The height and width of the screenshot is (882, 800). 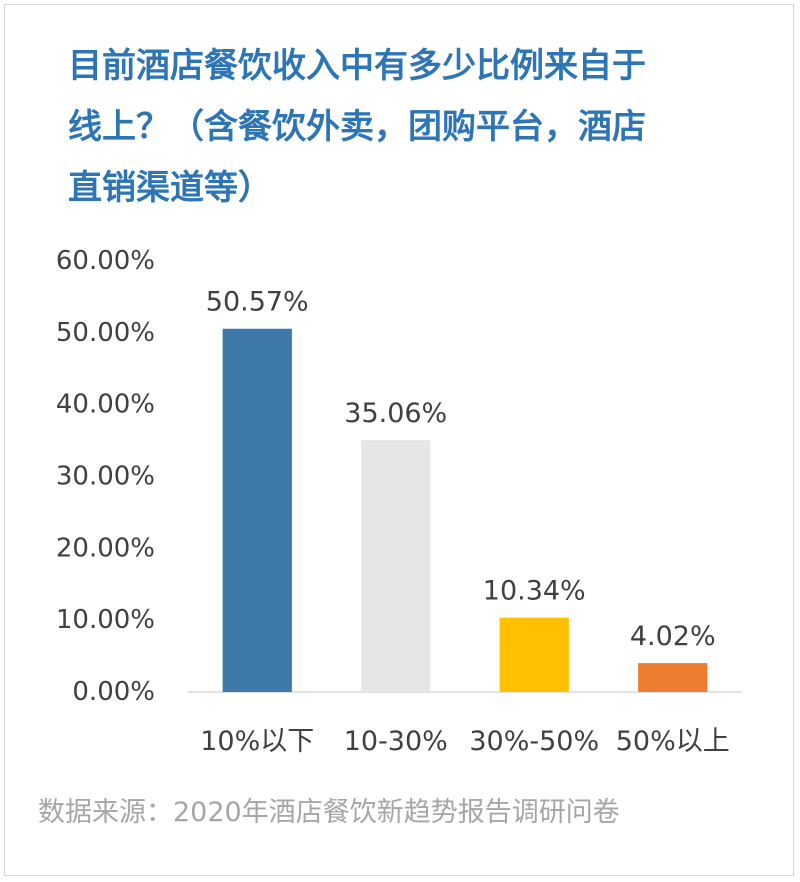 I want to click on category-label-3: 30%-50%, so click(x=534, y=741).